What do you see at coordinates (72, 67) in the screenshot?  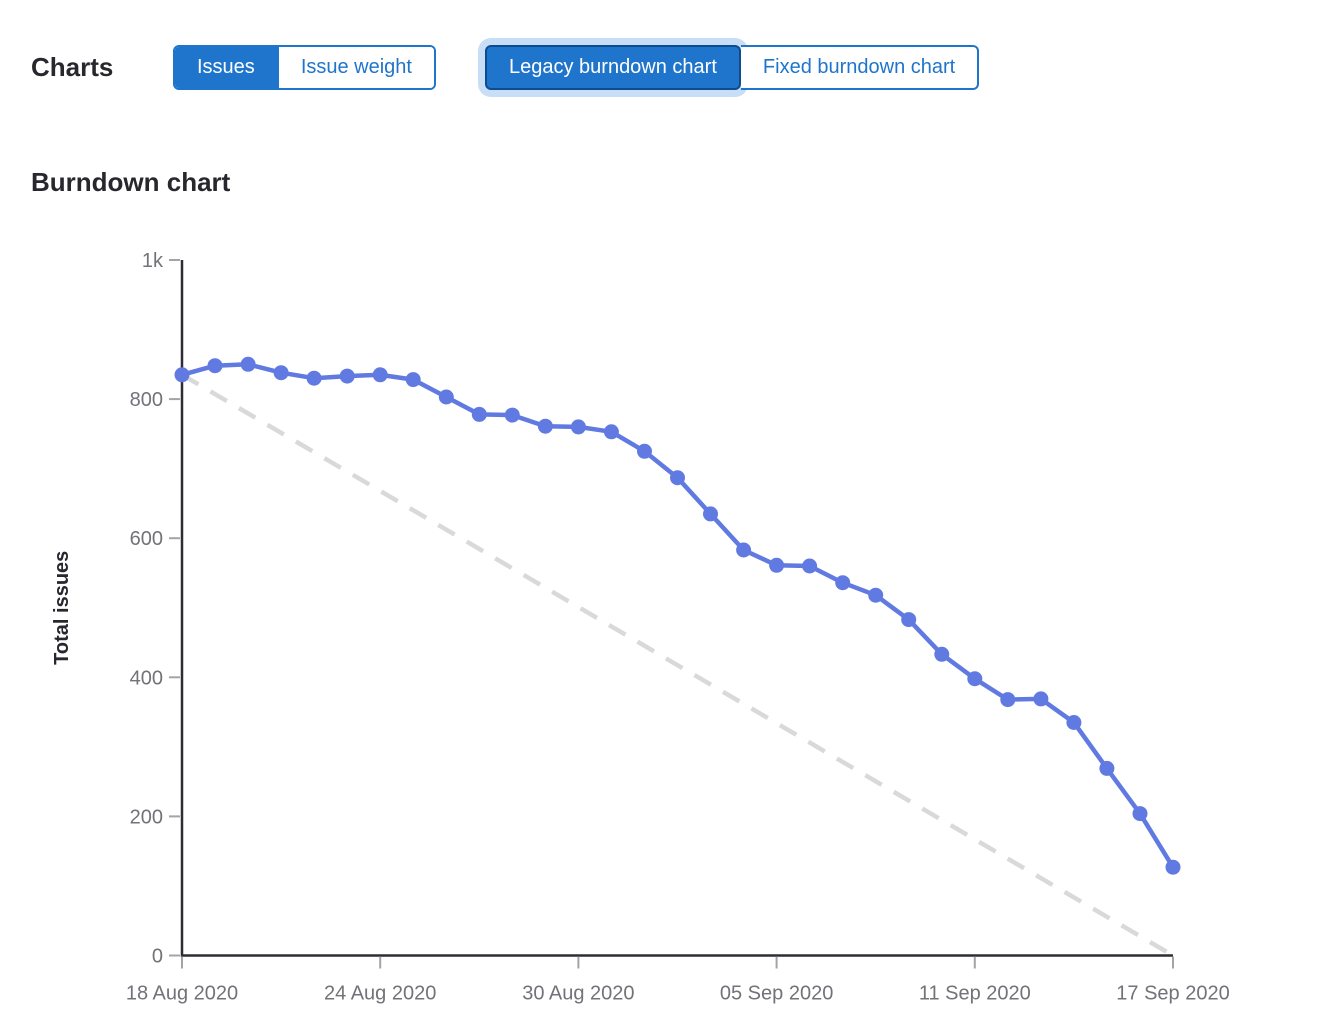 I see `charts-section-label: Charts` at bounding box center [72, 67].